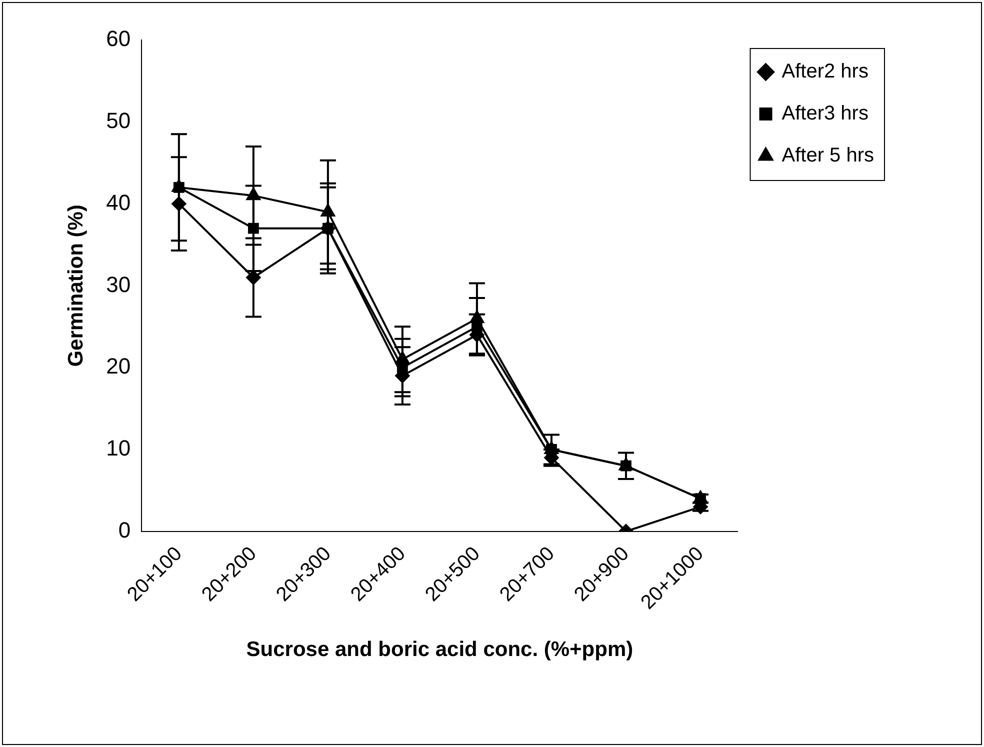  I want to click on y-tick-label: 50, so click(118, 120).